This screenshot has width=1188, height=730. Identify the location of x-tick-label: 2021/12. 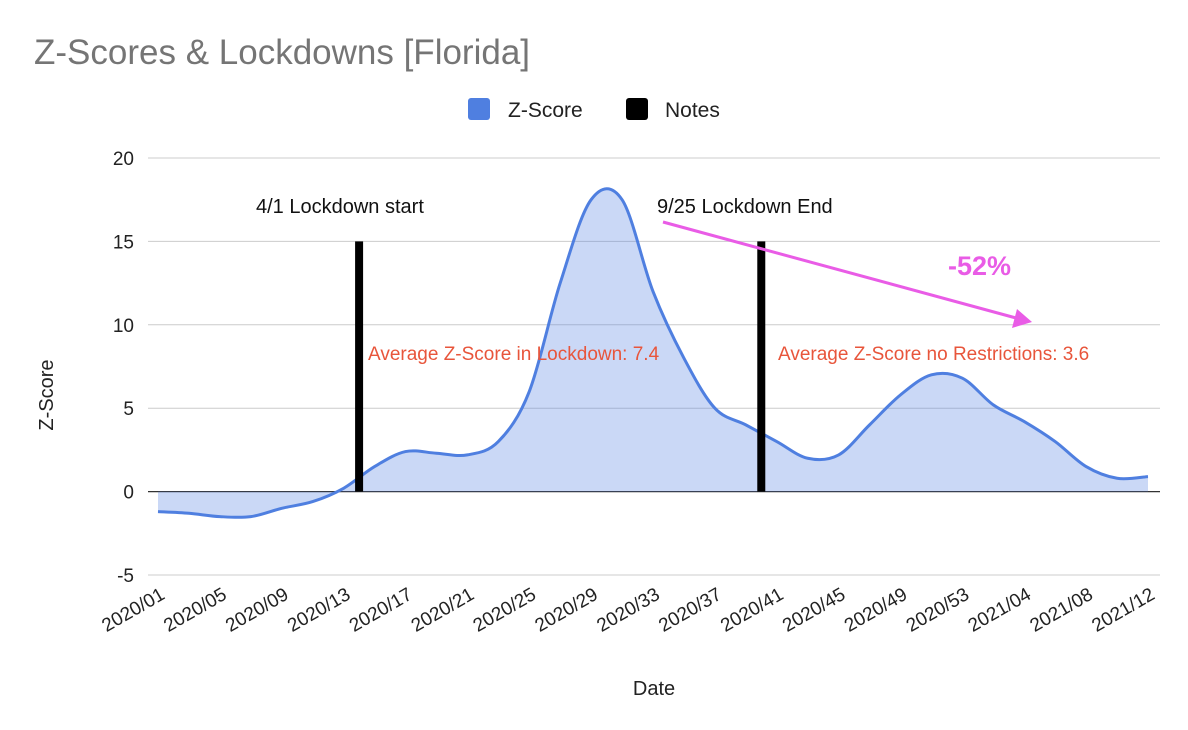
(1124, 610).